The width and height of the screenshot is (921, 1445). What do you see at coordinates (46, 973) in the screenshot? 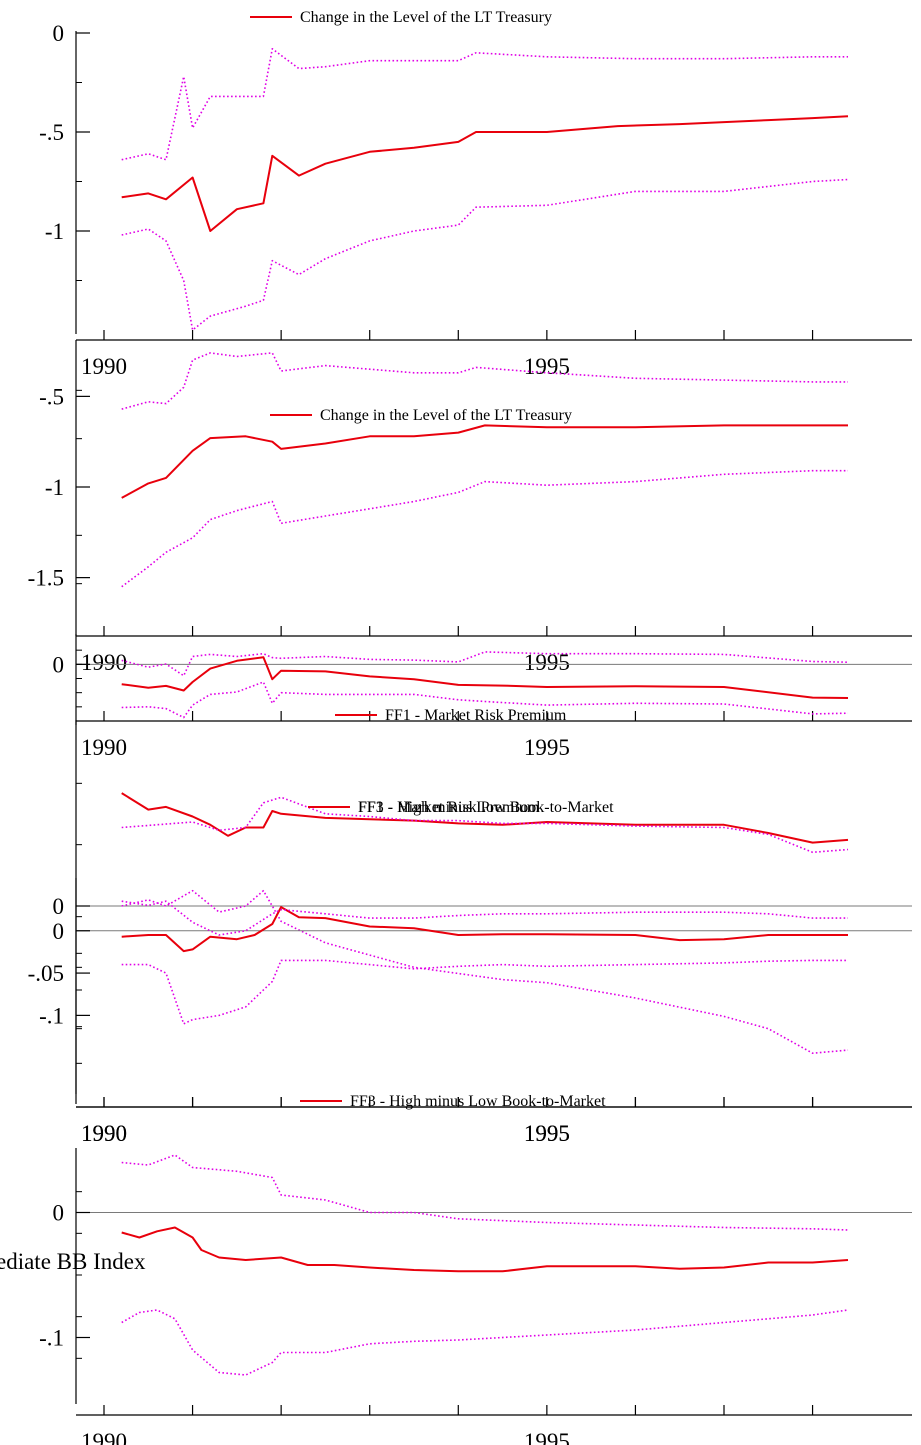
I see `y-tick-label: -.05` at bounding box center [46, 973].